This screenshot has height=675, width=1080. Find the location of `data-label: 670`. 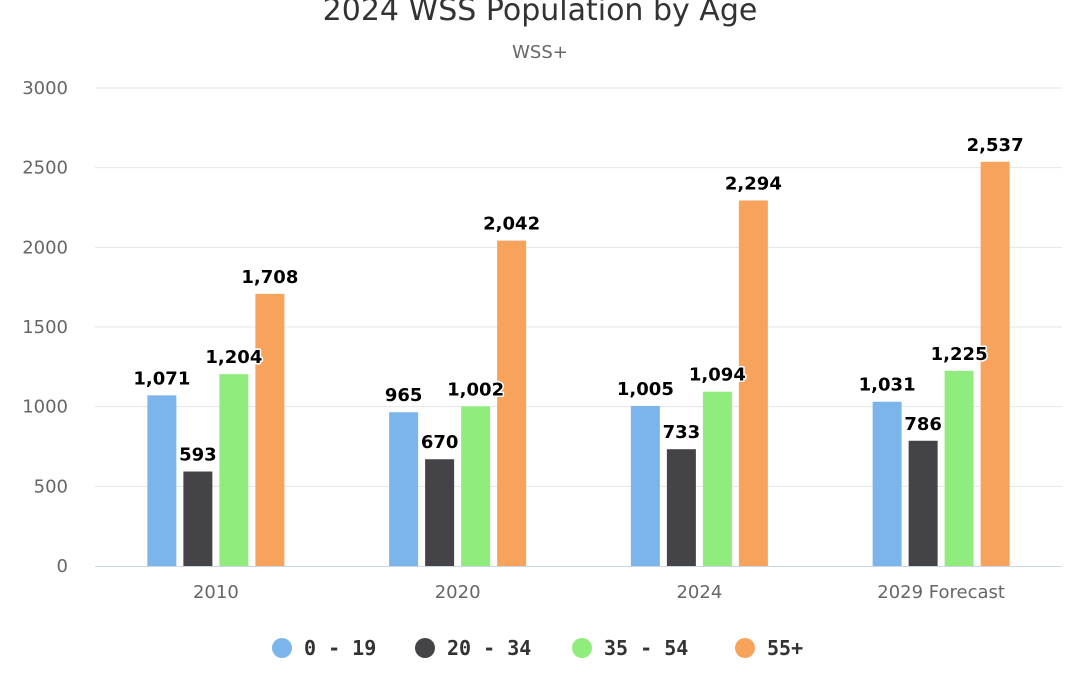

data-label: 670 is located at coordinates (440, 442).